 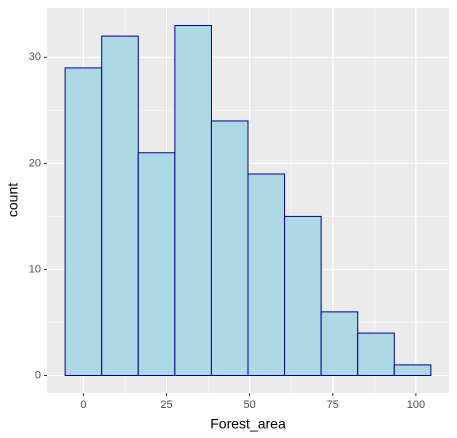 What do you see at coordinates (248, 424) in the screenshot?
I see `x-axis-title: Forest_area` at bounding box center [248, 424].